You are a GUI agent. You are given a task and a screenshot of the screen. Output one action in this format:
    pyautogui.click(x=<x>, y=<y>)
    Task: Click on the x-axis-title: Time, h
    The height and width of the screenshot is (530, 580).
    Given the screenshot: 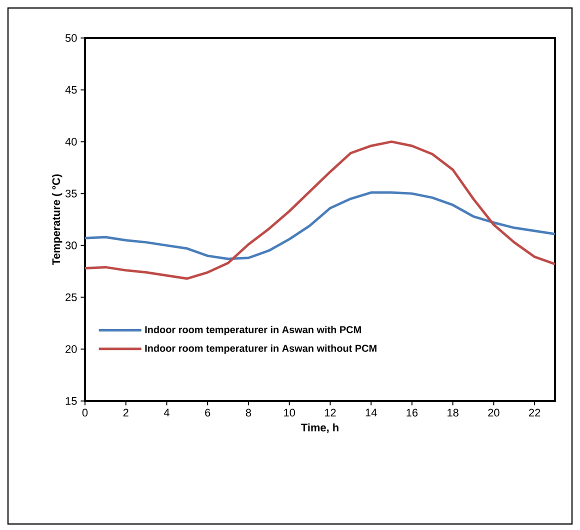 What is the action you would take?
    pyautogui.click(x=319, y=428)
    